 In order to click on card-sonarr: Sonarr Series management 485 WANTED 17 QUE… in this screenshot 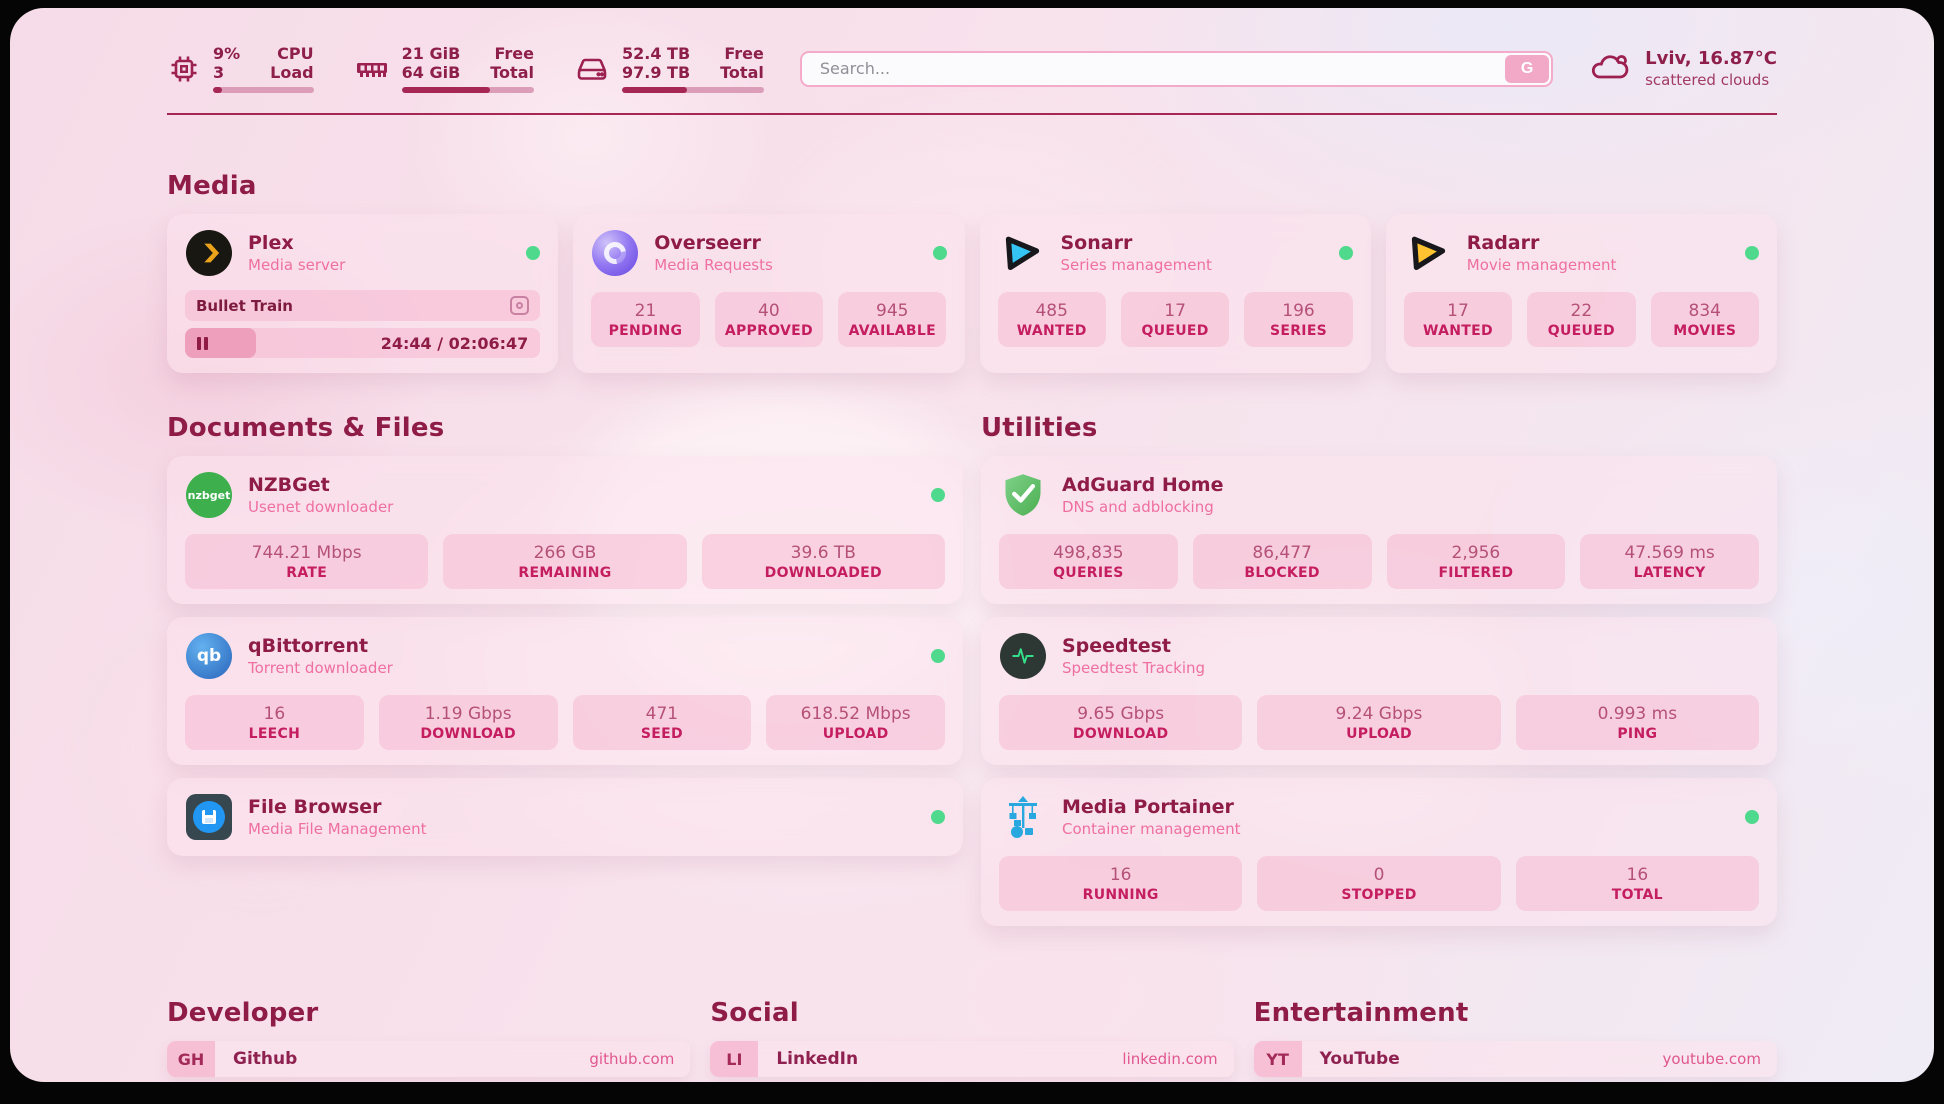, I will do `click(1175, 294)`.